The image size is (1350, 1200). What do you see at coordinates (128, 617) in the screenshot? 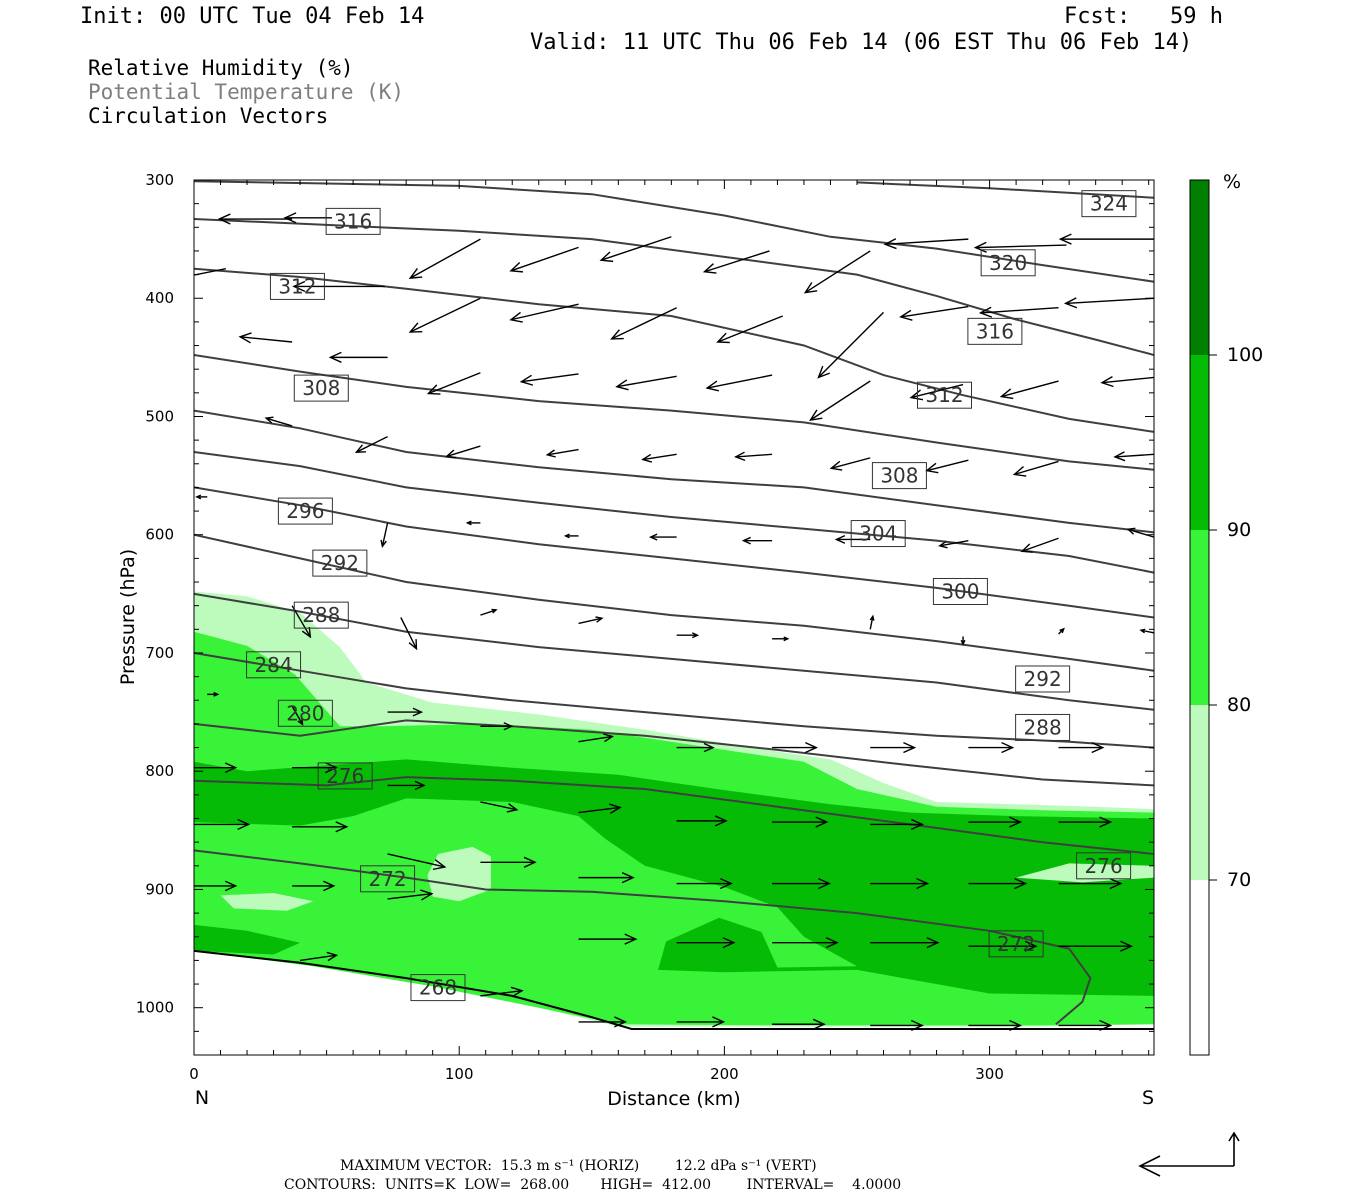
I see `y-axis-label: Pressure (hPa)` at bounding box center [128, 617].